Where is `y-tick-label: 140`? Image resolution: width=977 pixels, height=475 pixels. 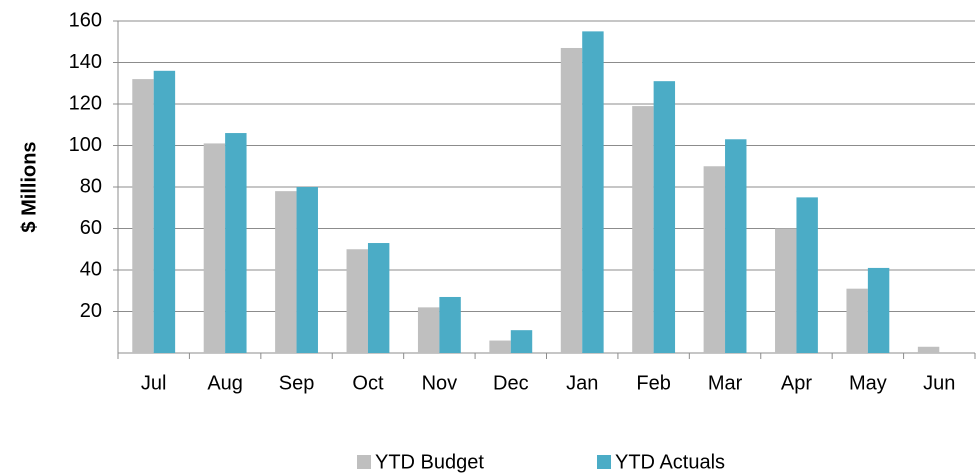
y-tick-label: 140 is located at coordinates (85, 62).